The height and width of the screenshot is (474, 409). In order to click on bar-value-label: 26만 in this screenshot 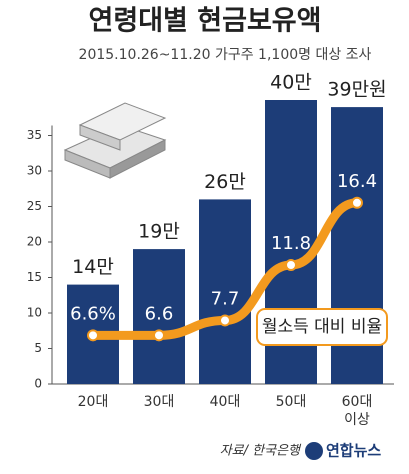, I will do `click(225, 182)`.